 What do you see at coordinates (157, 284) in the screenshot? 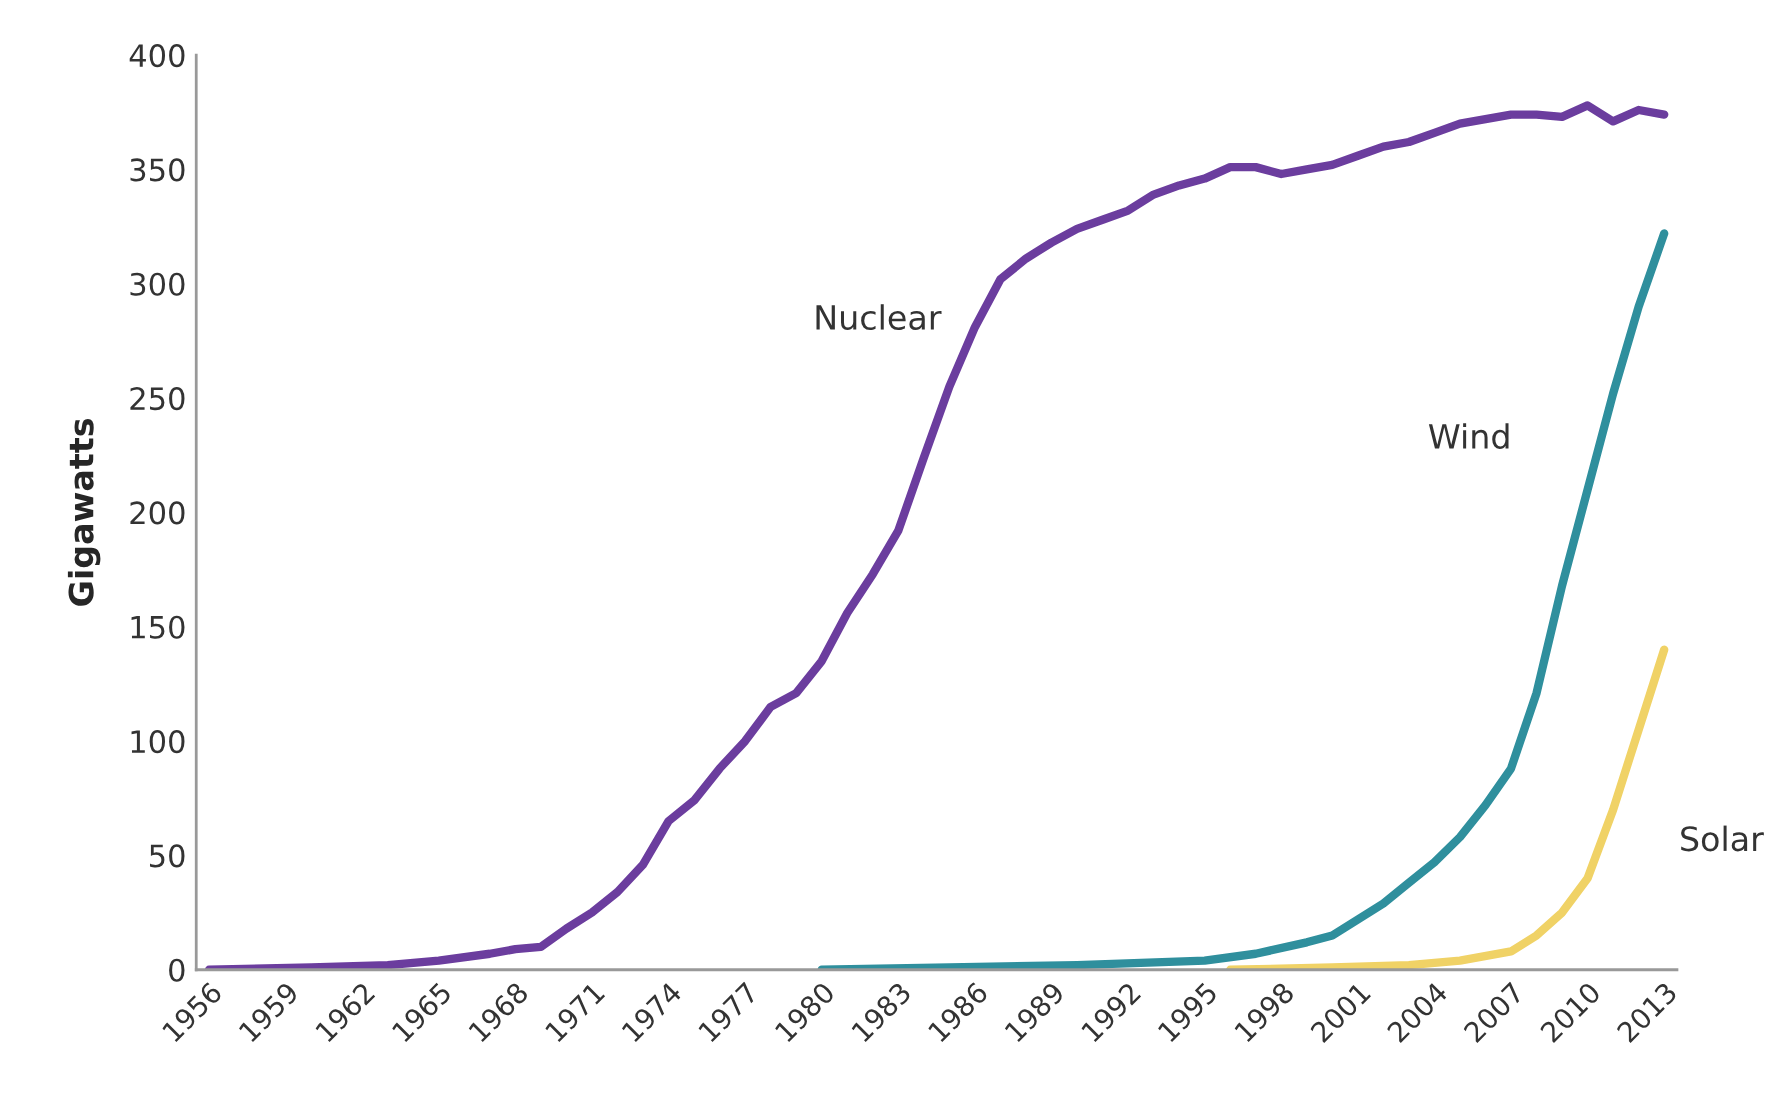
I see `y-tick-label: 300` at bounding box center [157, 284].